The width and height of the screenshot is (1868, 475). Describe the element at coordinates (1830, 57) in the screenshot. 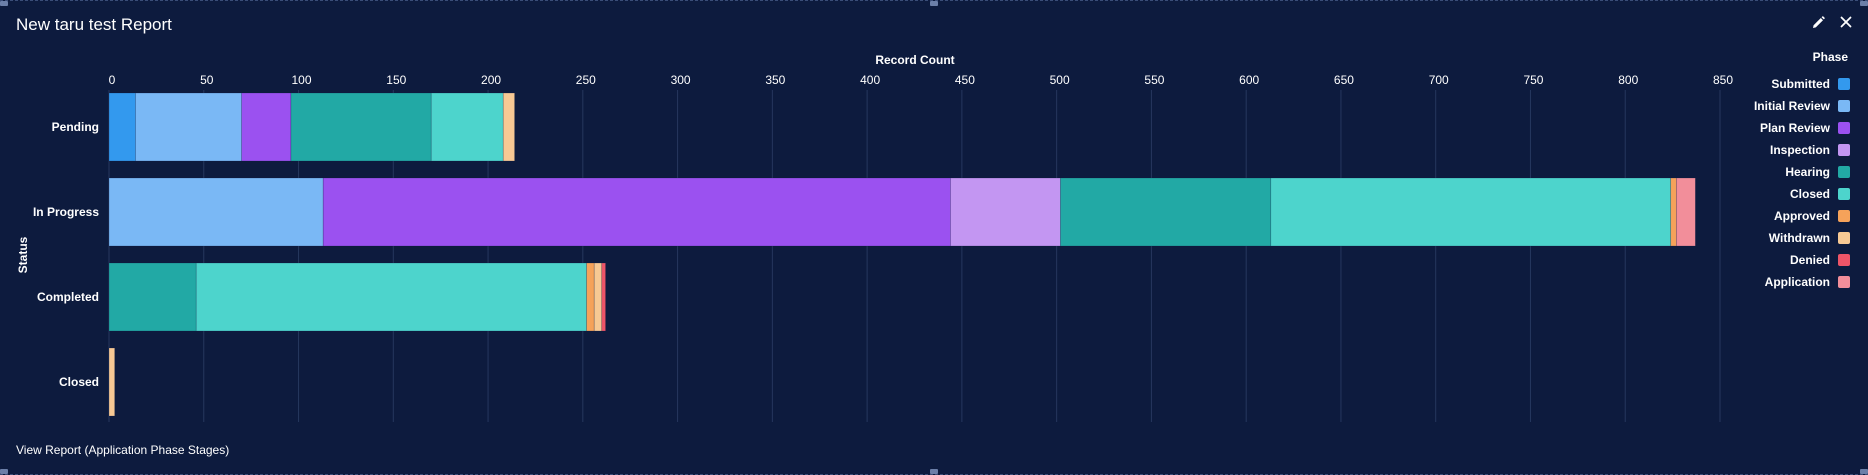

I see `legend-title: Phase` at that location.